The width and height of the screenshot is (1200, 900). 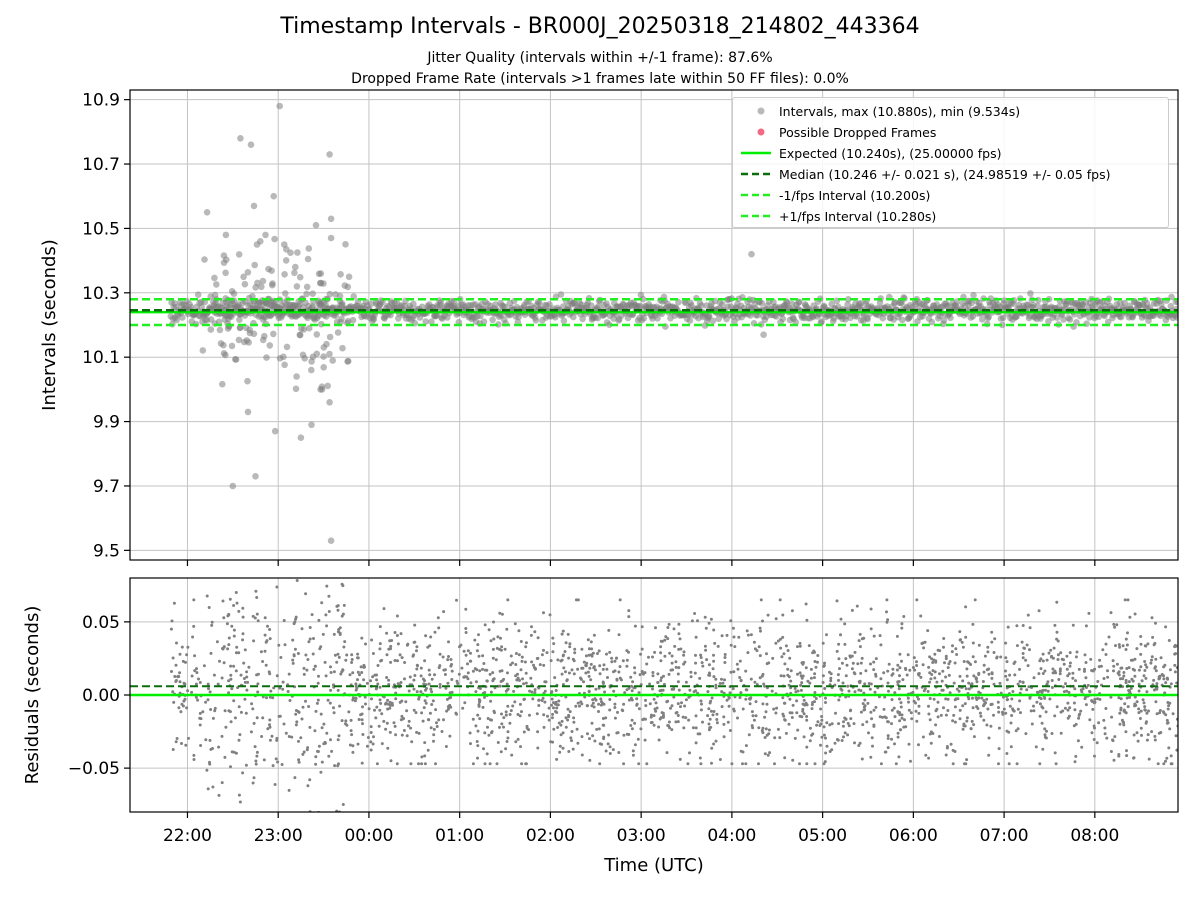 I want to click on x-tick-label: 03:00, so click(x=641, y=836).